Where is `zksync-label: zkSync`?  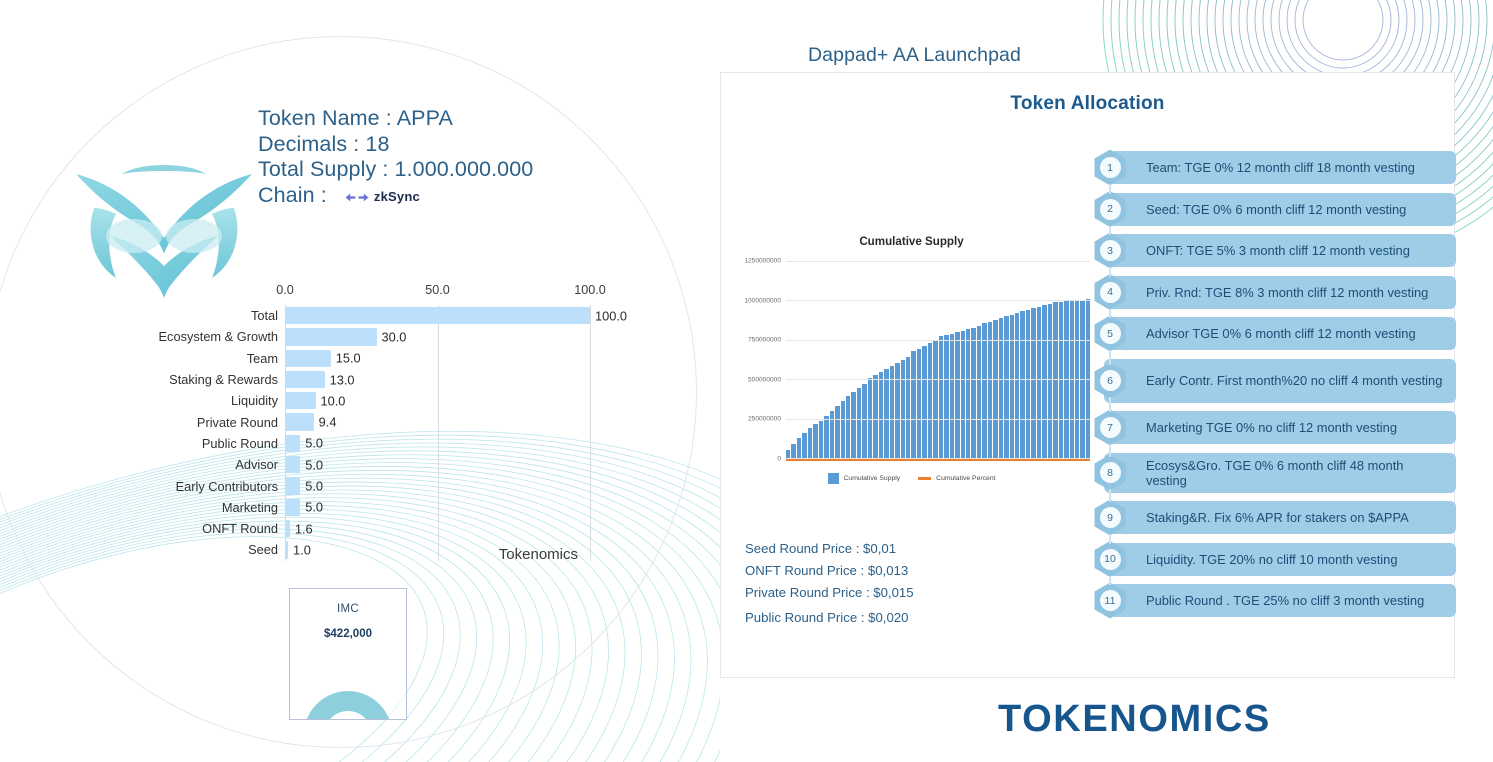 zksync-label: zkSync is located at coordinates (396, 197).